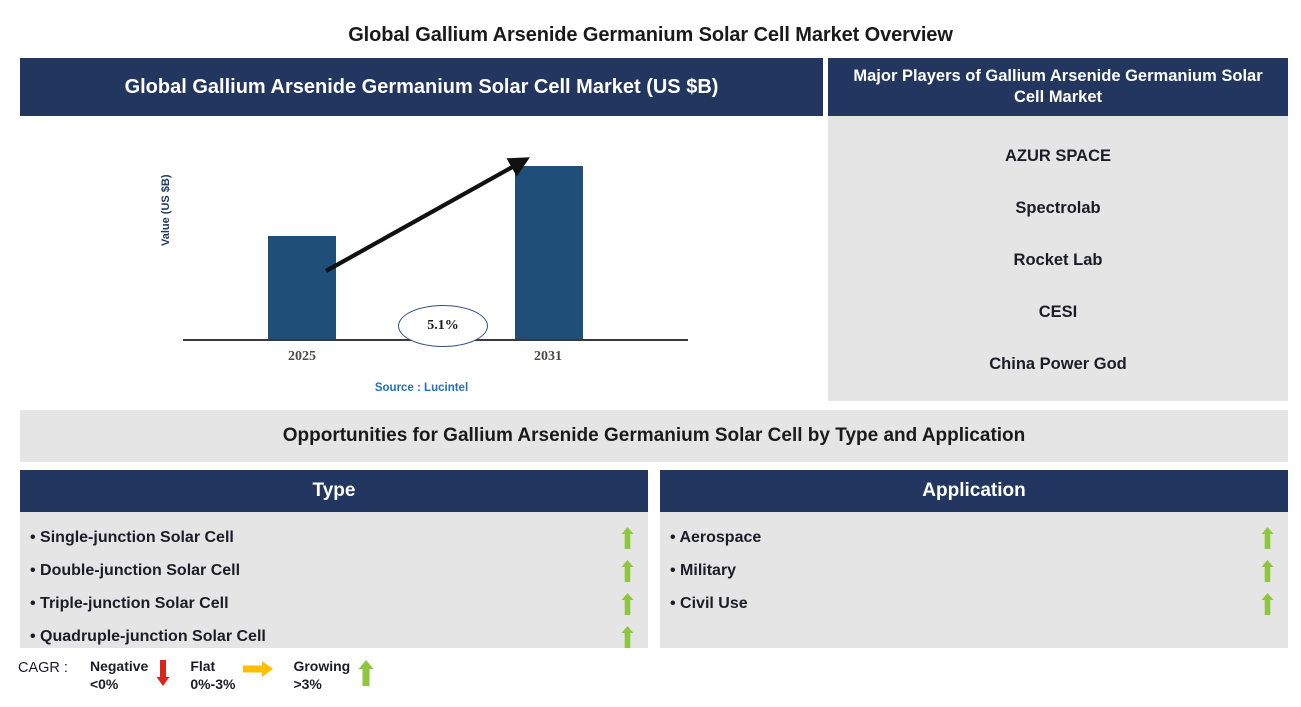  I want to click on table-row: • Military, so click(974, 570).